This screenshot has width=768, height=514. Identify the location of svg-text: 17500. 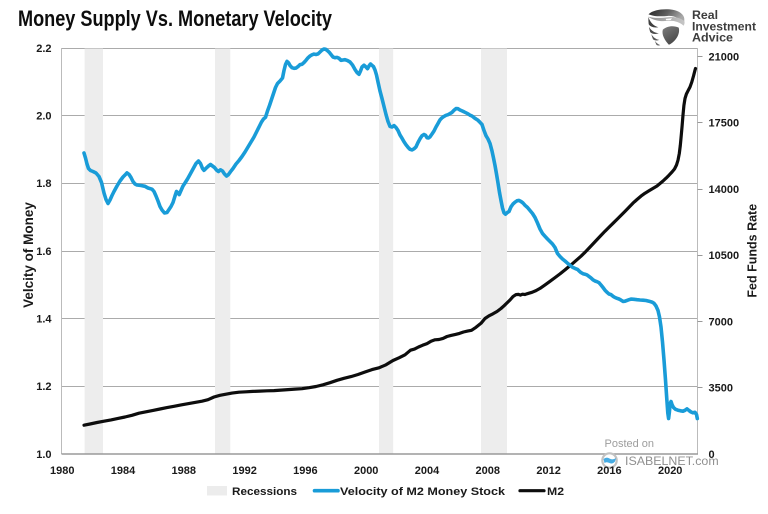
(724, 124).